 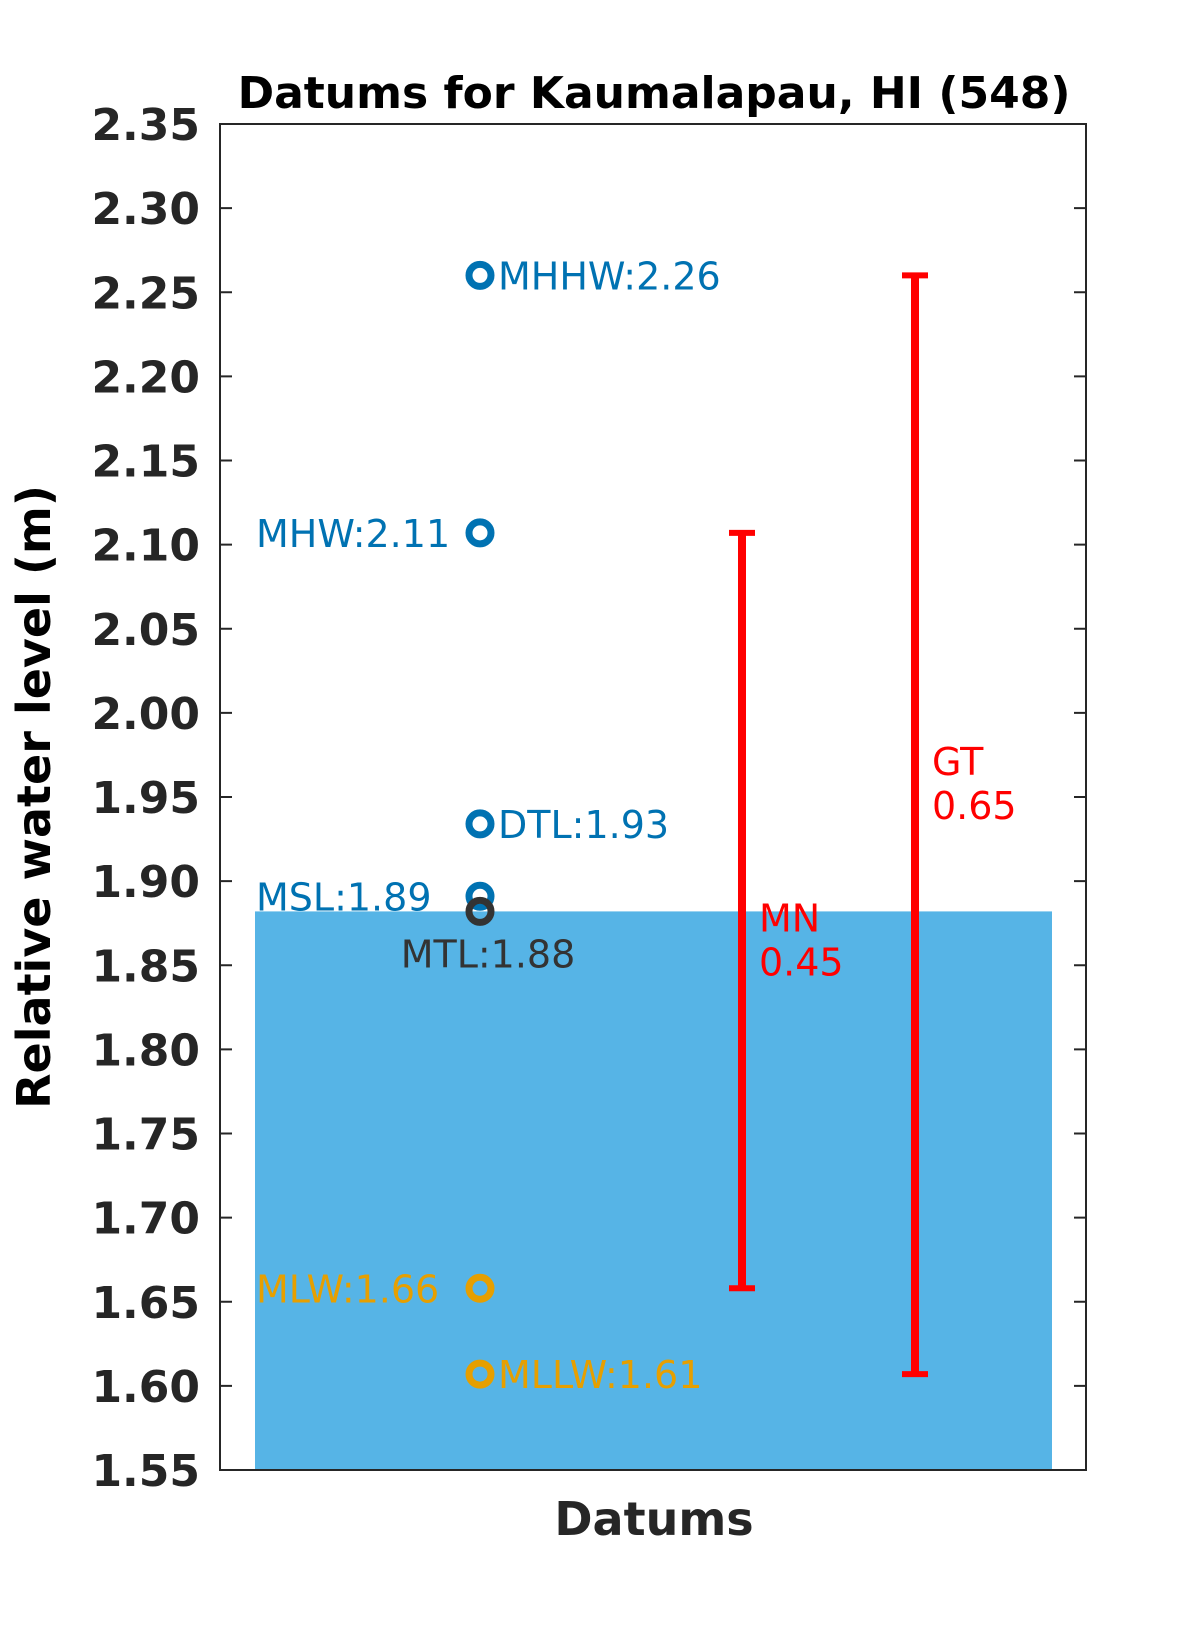 What do you see at coordinates (145, 125) in the screenshot?
I see `y-tick-label: 2.35` at bounding box center [145, 125].